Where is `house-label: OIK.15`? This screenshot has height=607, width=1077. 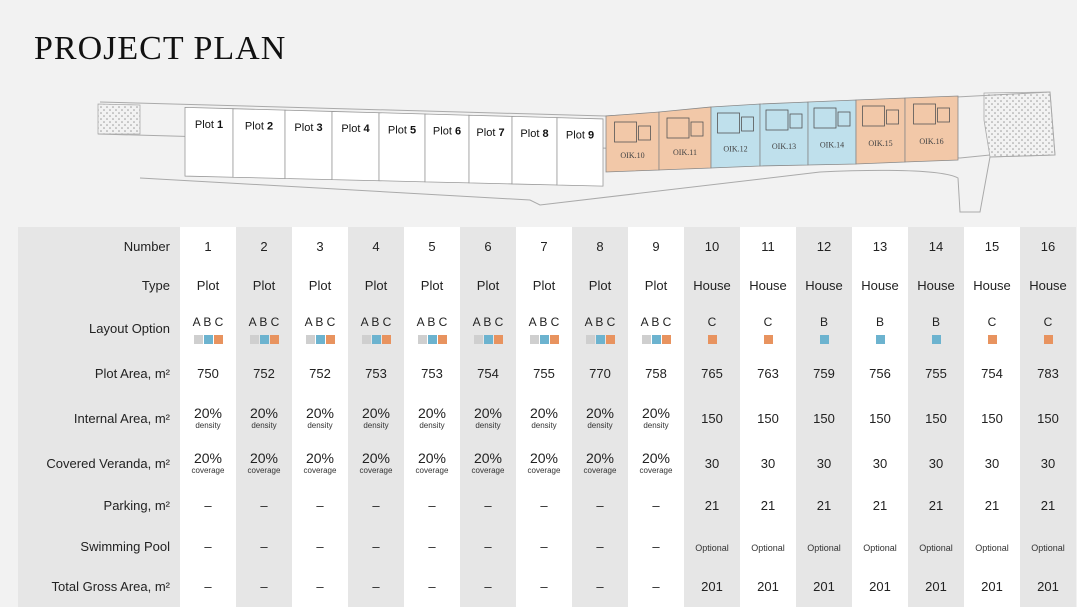 house-label: OIK.15 is located at coordinates (880, 143).